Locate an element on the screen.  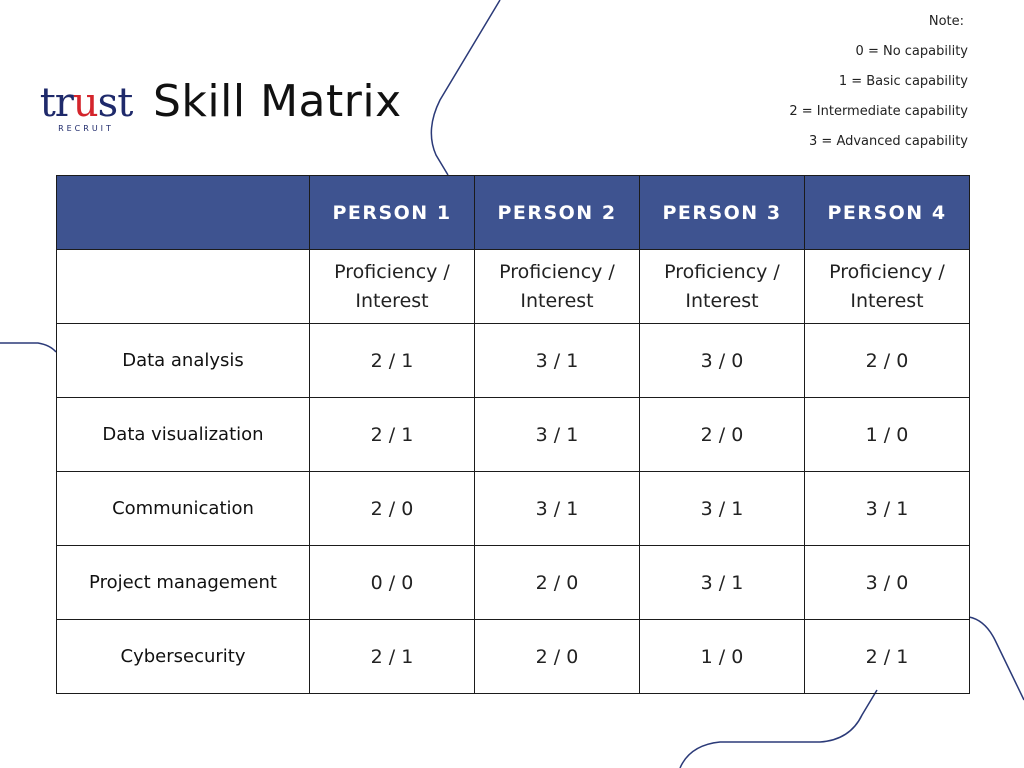
top-curve-line is located at coordinates (465, 88).